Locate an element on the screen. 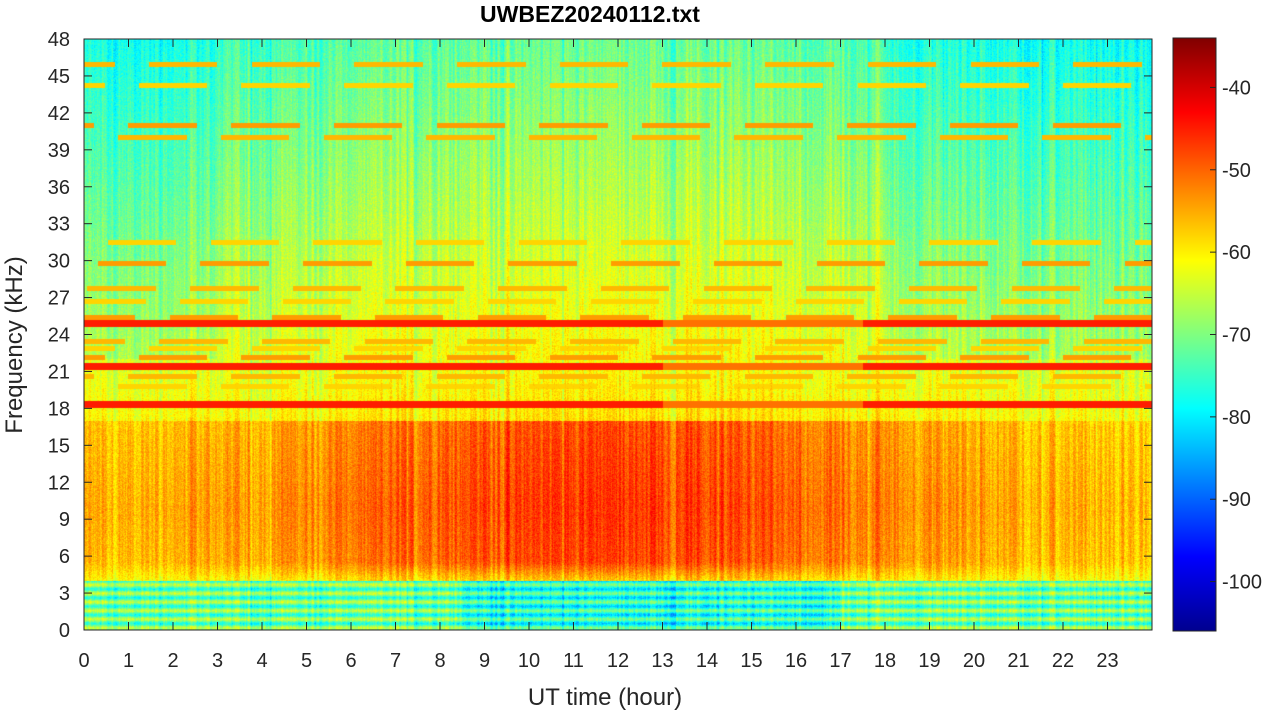  x-tick-label: 17 is located at coordinates (840, 661).